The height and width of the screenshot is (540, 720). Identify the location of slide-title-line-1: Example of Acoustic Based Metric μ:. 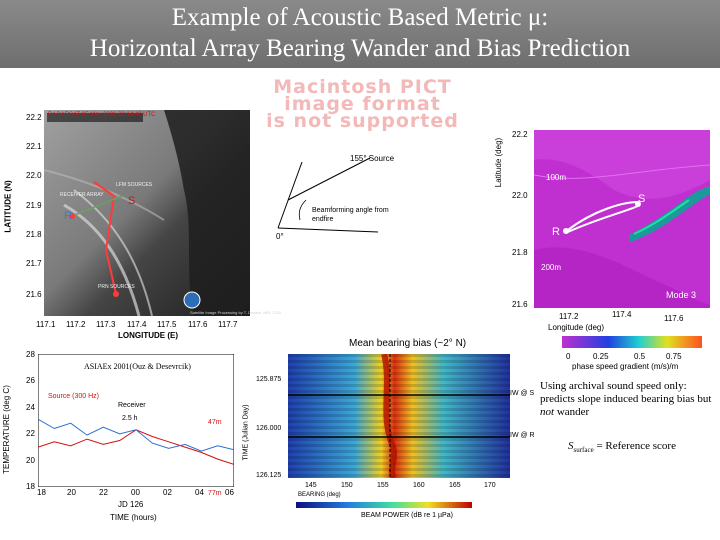
(360, 17).